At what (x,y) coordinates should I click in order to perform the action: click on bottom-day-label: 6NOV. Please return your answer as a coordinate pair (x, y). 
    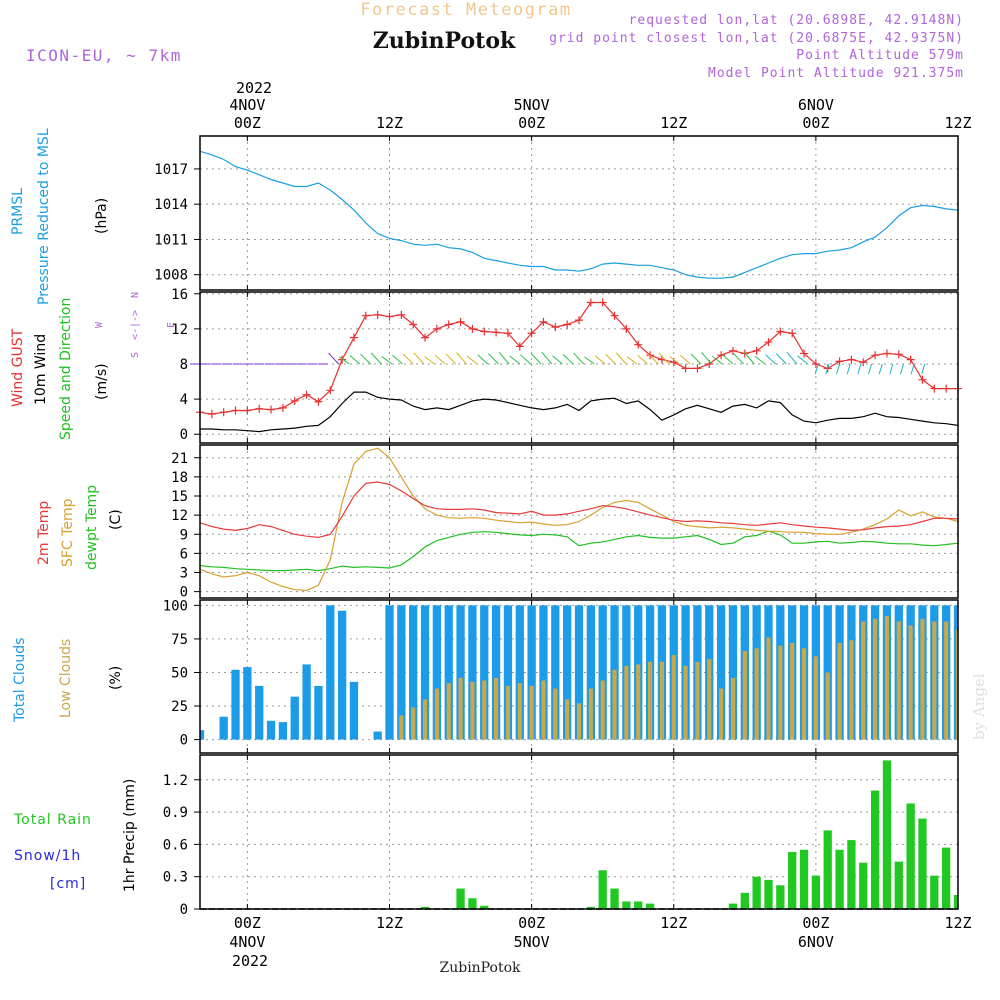
    Looking at the image, I should click on (816, 942).